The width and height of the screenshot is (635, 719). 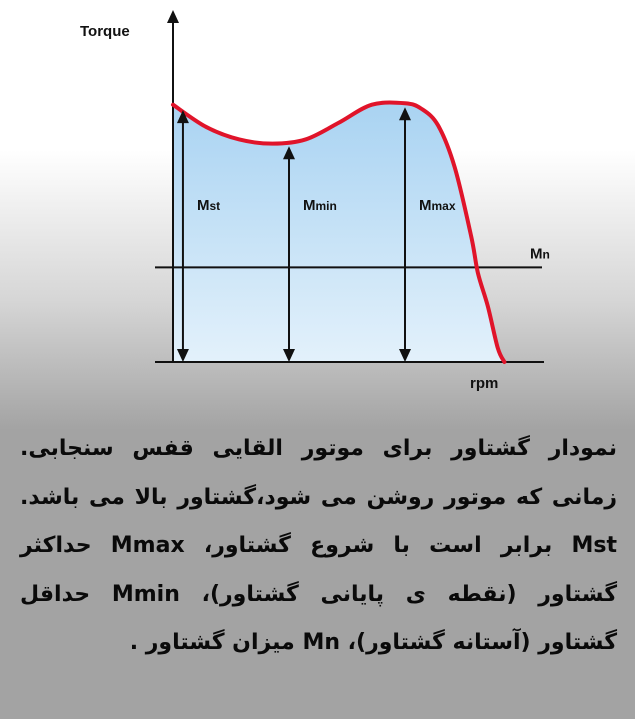 What do you see at coordinates (208, 205) in the screenshot?
I see `marker-label: Mst` at bounding box center [208, 205].